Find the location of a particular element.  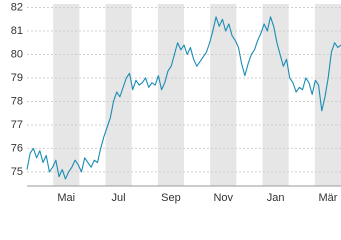

y-tick-label: 77 is located at coordinates (17, 125).